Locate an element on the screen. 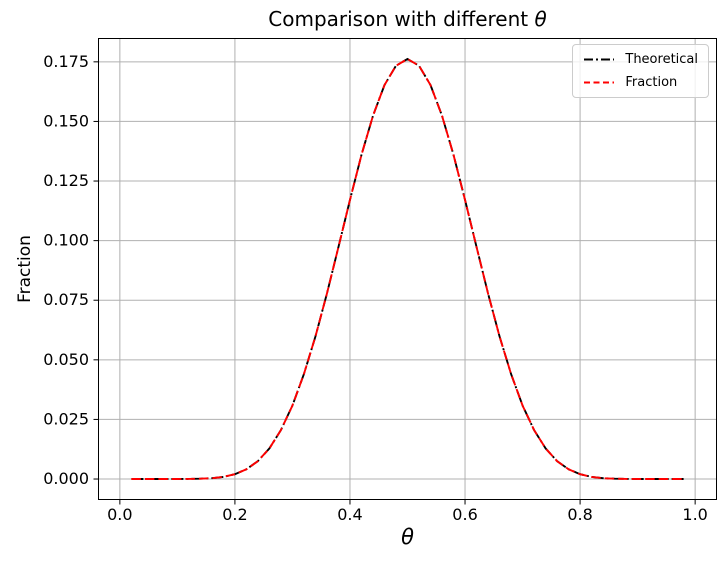 Image resolution: width=727 pixels, height=563 pixels. y-tick-label: 0.150 is located at coordinates (66, 120).